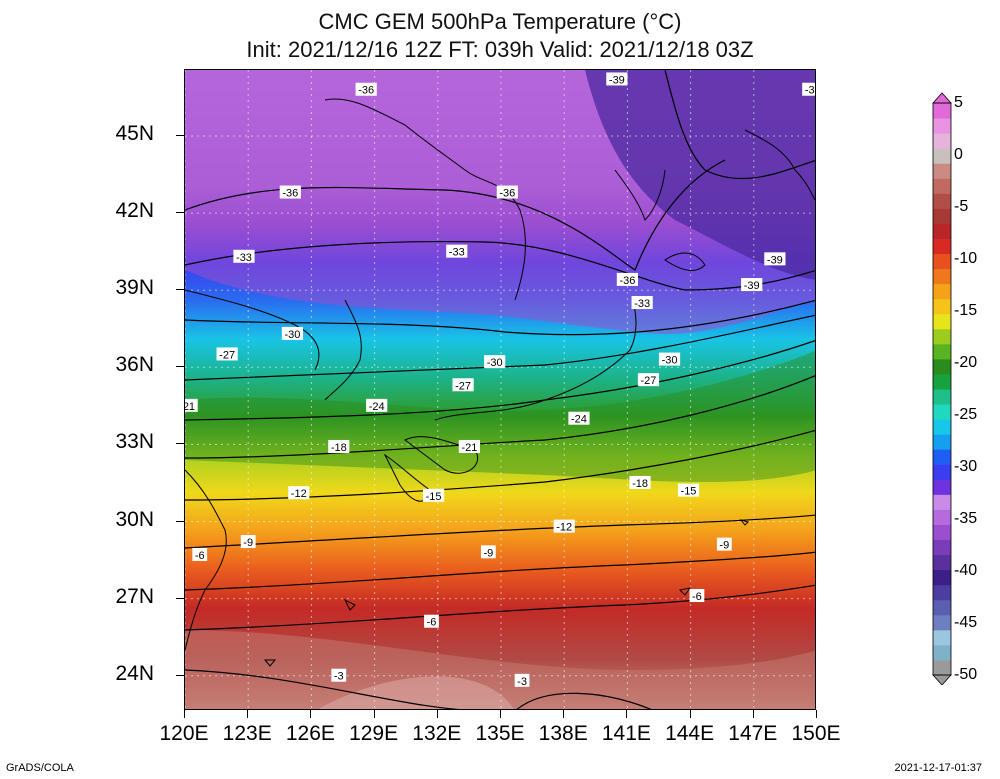  Describe the element at coordinates (184, 733) in the screenshot. I see `lon-tick-label: 120E` at that location.